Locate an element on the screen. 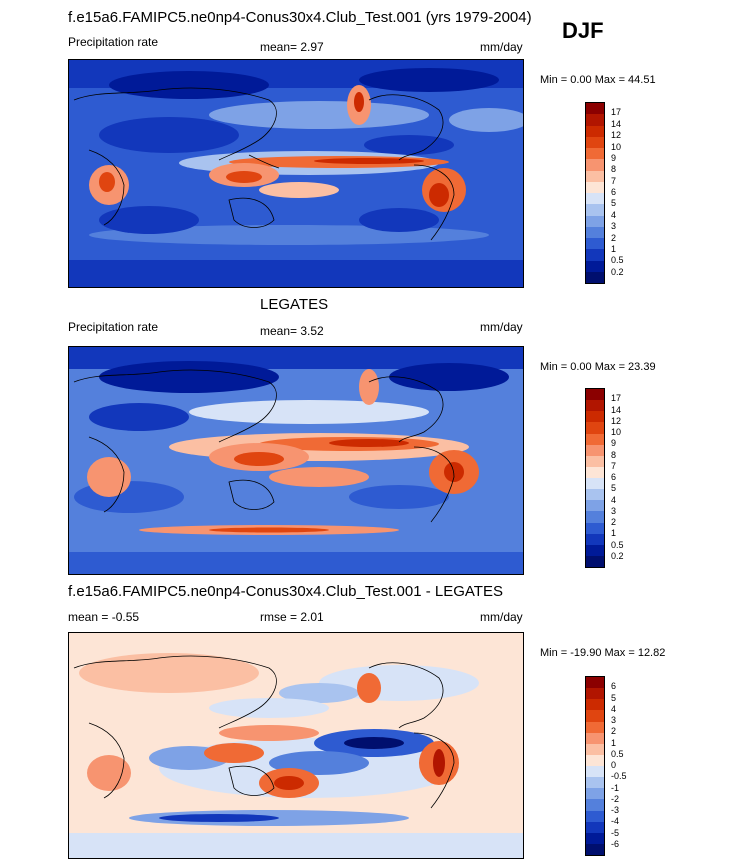 The height and width of the screenshot is (866, 733). panel1-colorbar is located at coordinates (595, 193).